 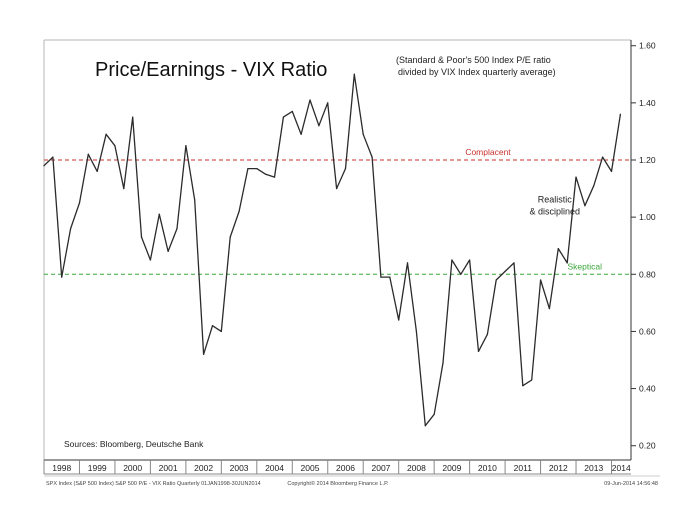 I want to click on y-tick-label: 0.40, so click(x=647, y=389).